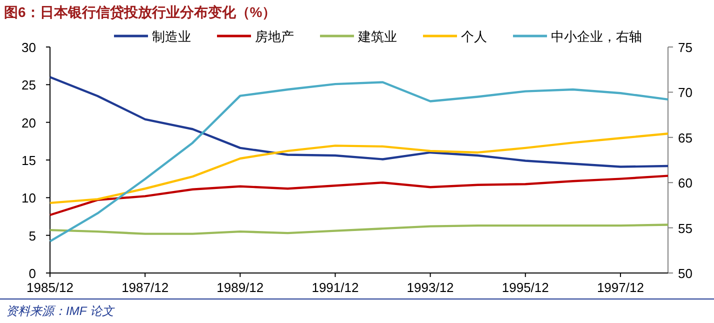  I want to click on x-tick-label: 1993/12, so click(430, 287).